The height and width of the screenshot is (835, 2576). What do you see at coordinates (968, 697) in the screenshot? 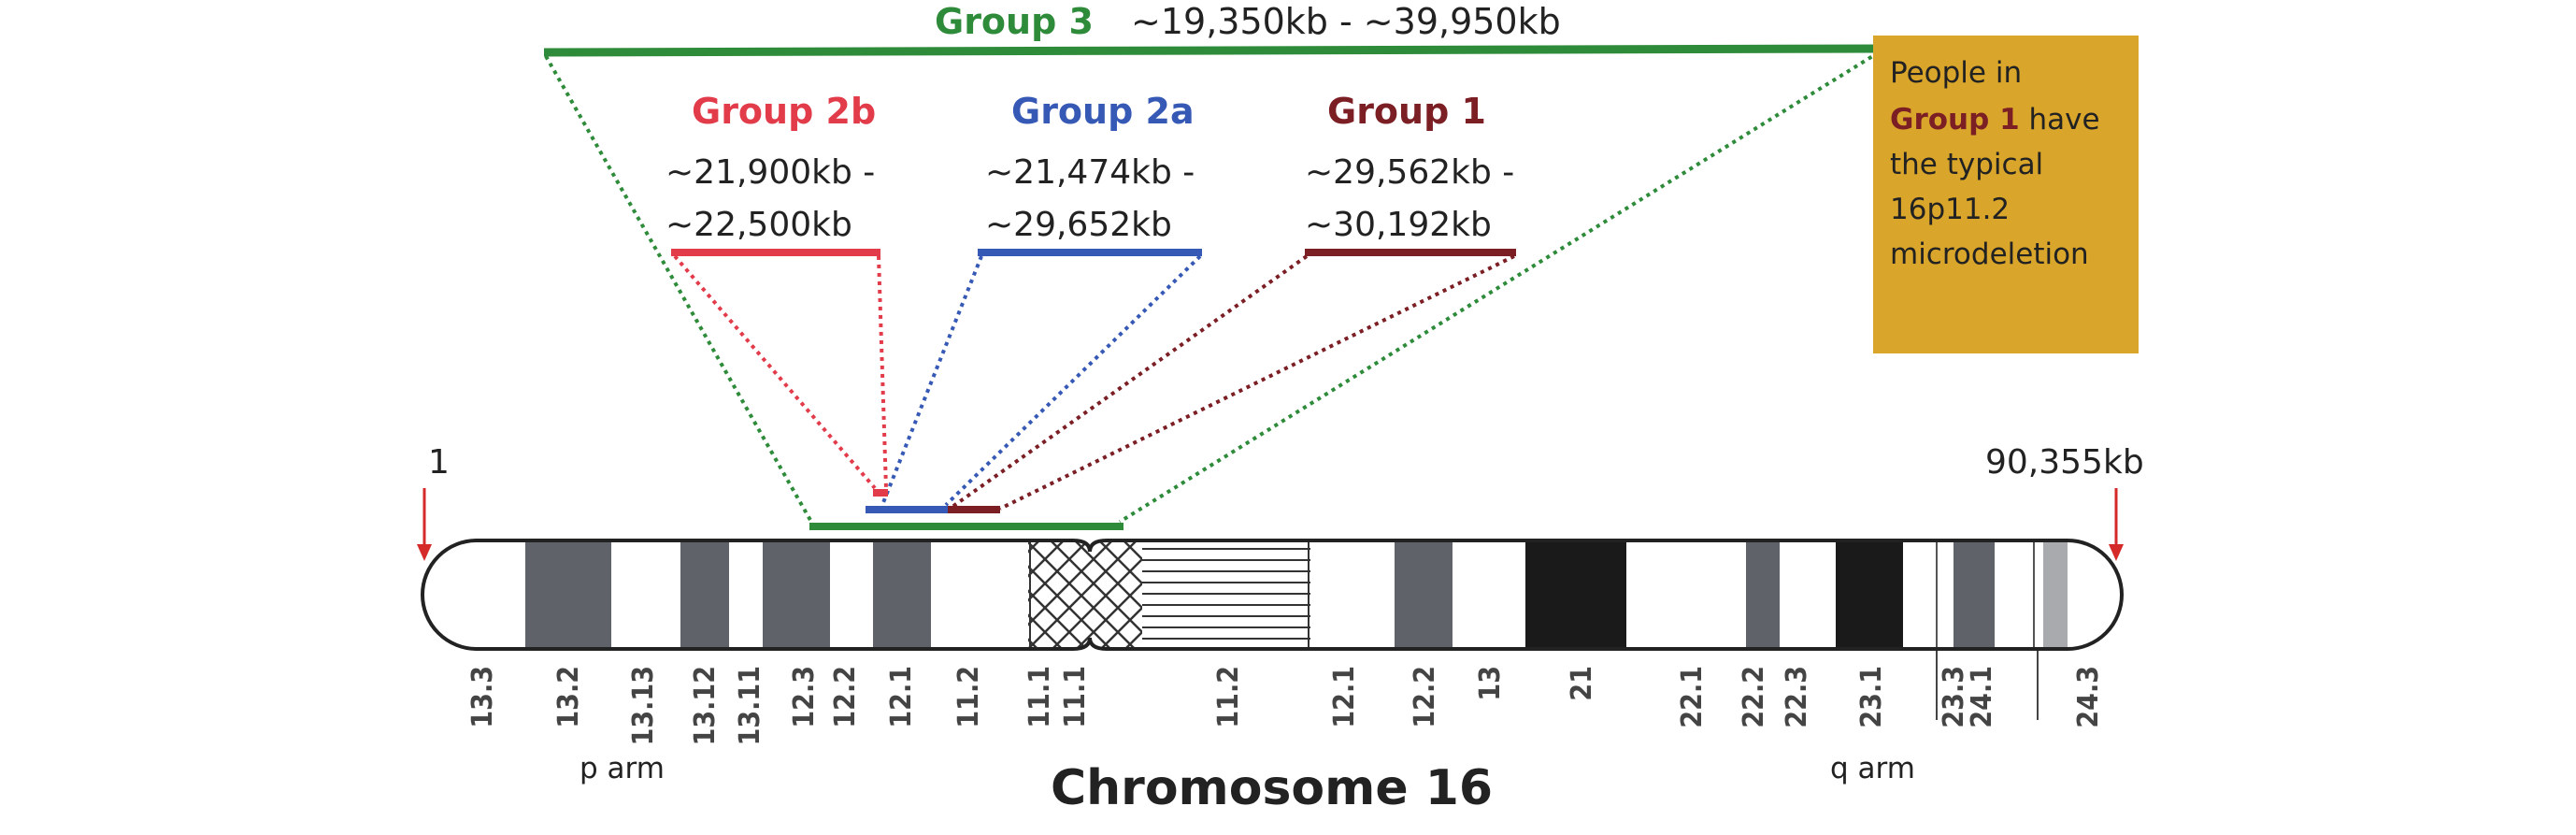
I see `band-label-8: 11.2` at bounding box center [968, 697].